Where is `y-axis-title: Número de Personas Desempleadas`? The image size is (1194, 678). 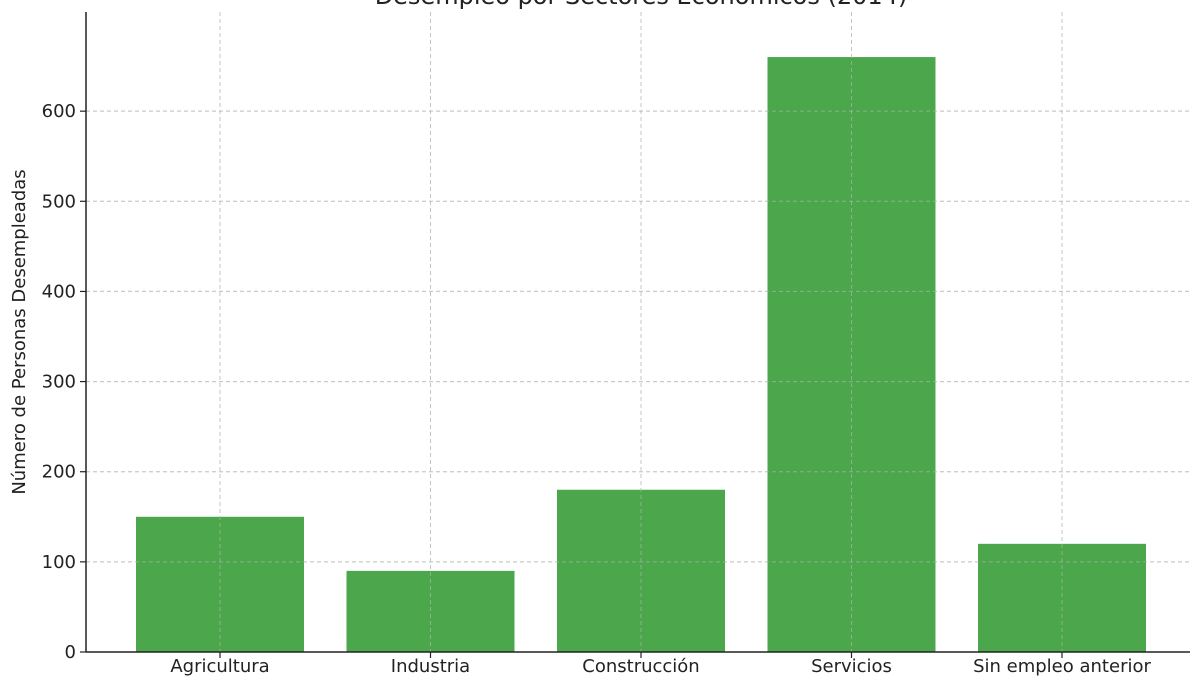 y-axis-title: Número de Personas Desempleadas is located at coordinates (19, 331).